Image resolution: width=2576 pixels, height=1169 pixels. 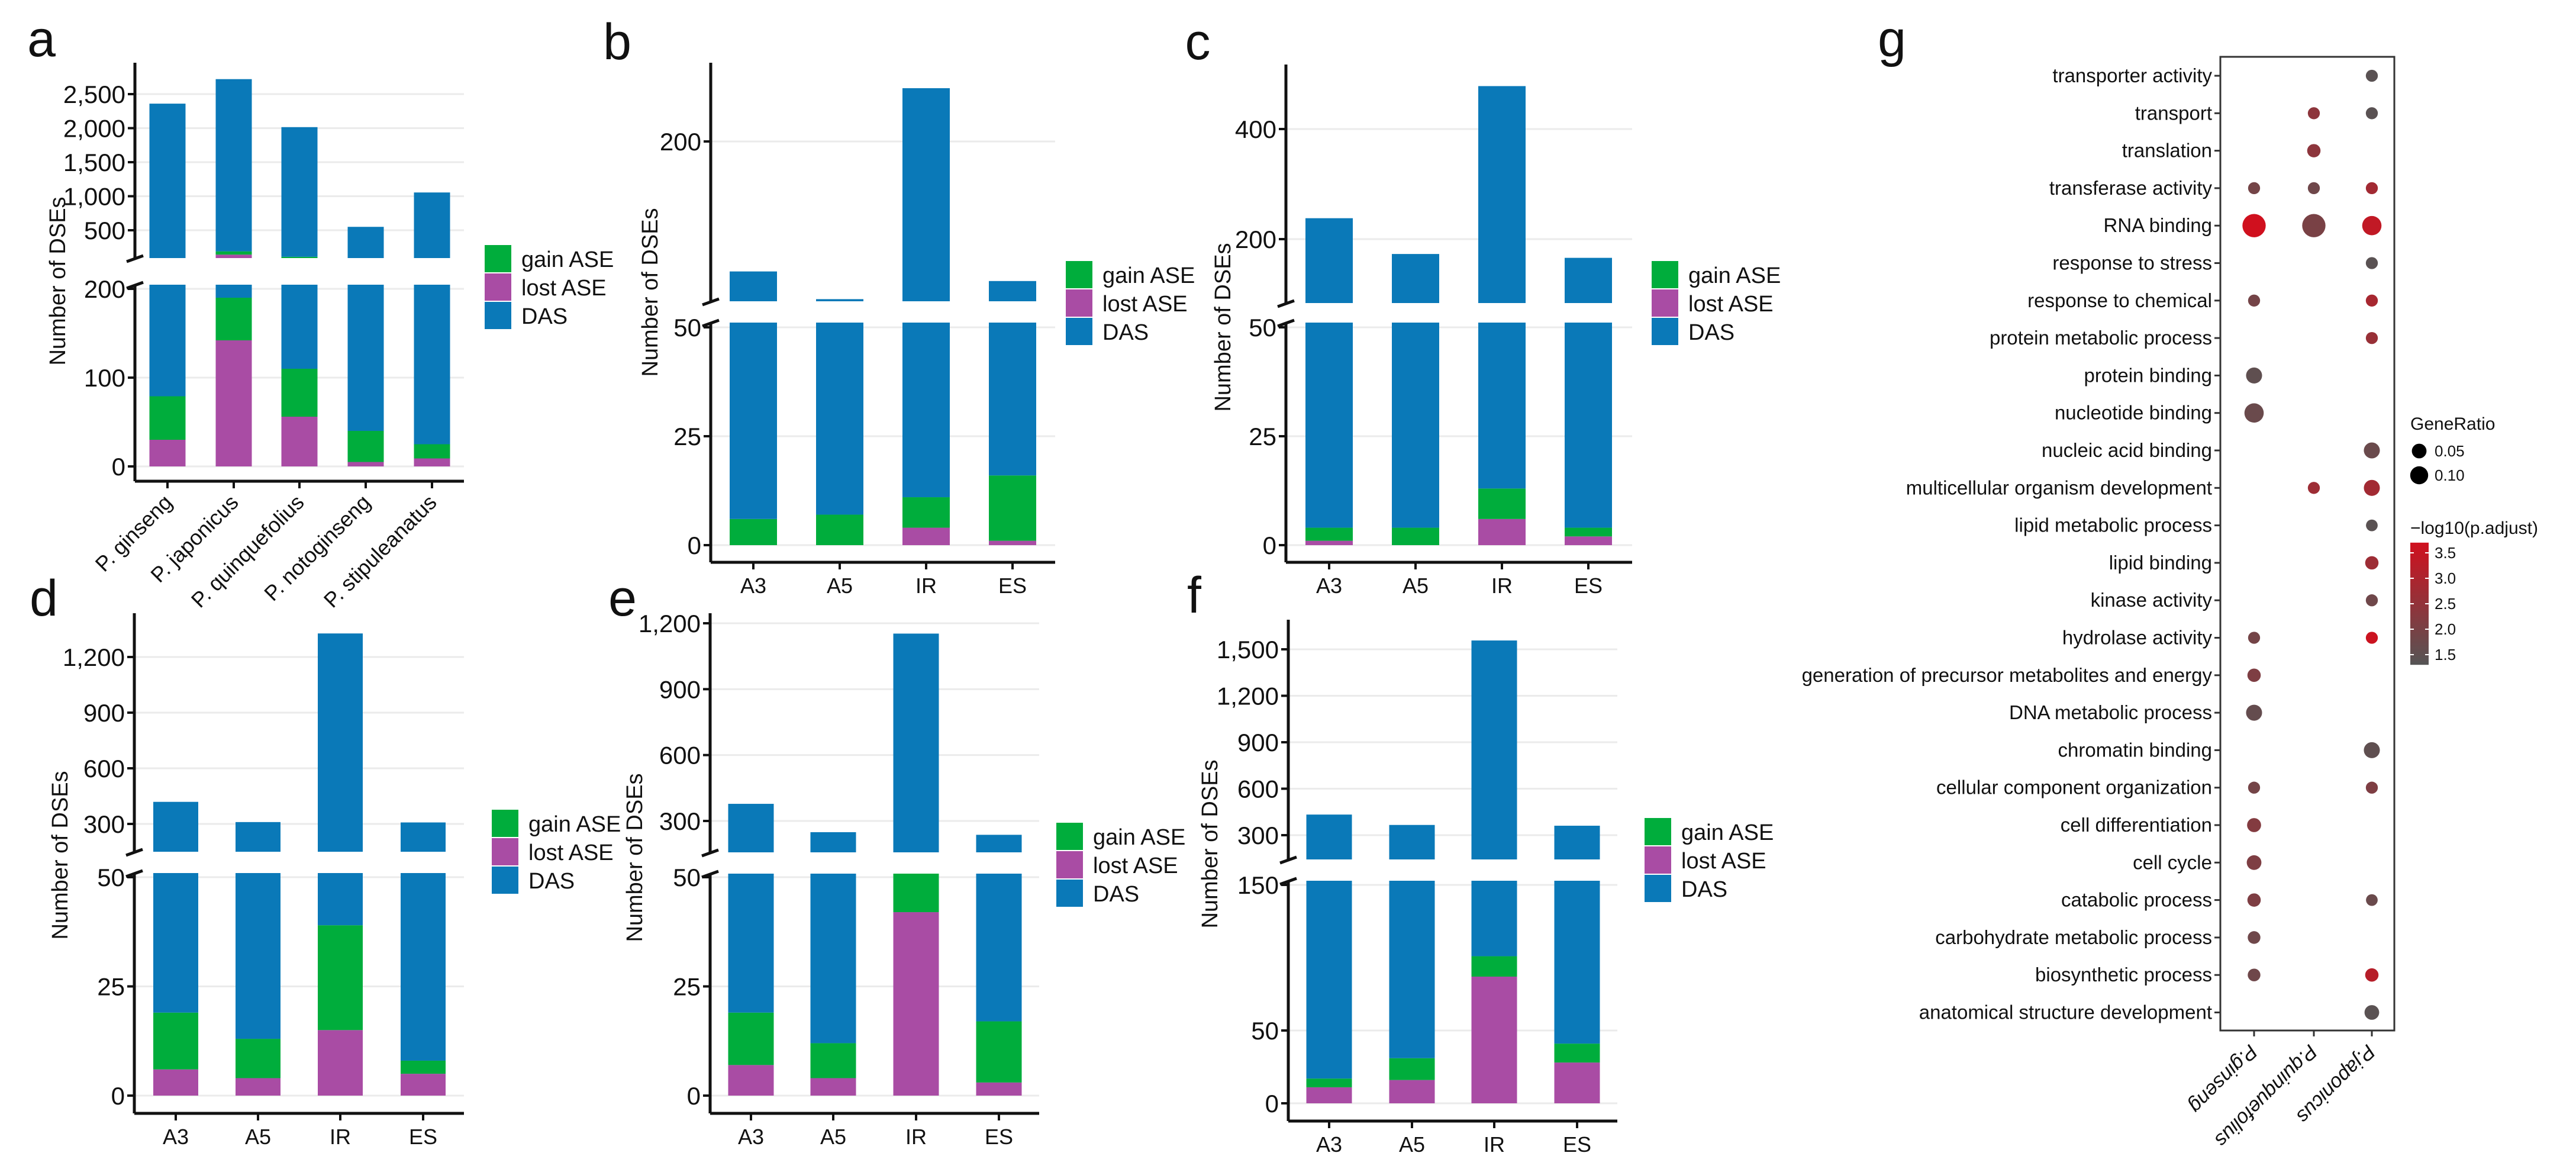 What do you see at coordinates (94, 162) in the screenshot?
I see `y-tick-label: 1,500` at bounding box center [94, 162].